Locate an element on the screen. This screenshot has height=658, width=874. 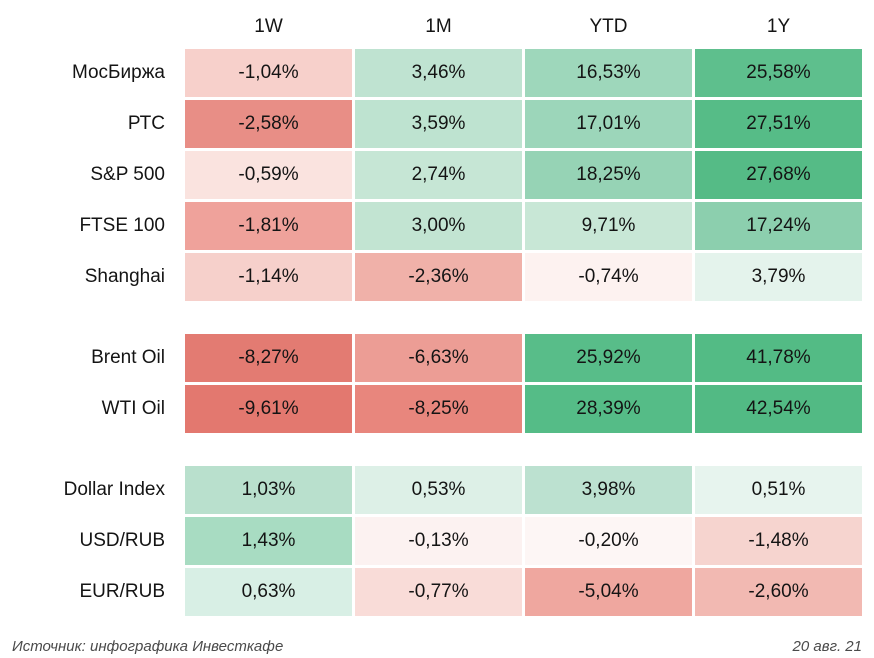
row-label: Dollar Index is located at coordinates (114, 489).